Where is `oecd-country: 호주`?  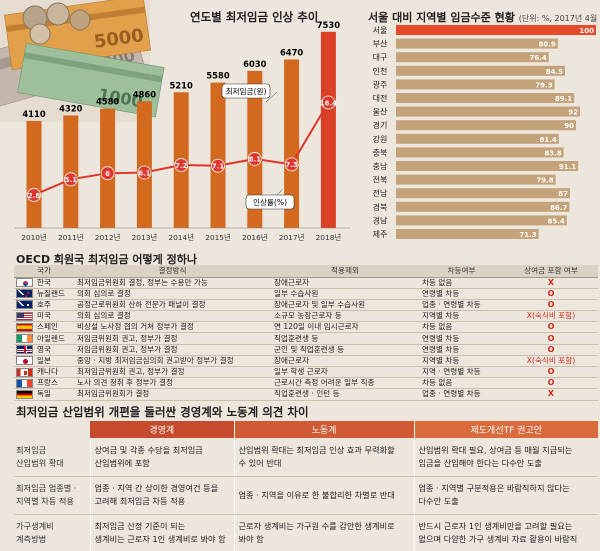 oecd-country: 호주 is located at coordinates (54, 305).